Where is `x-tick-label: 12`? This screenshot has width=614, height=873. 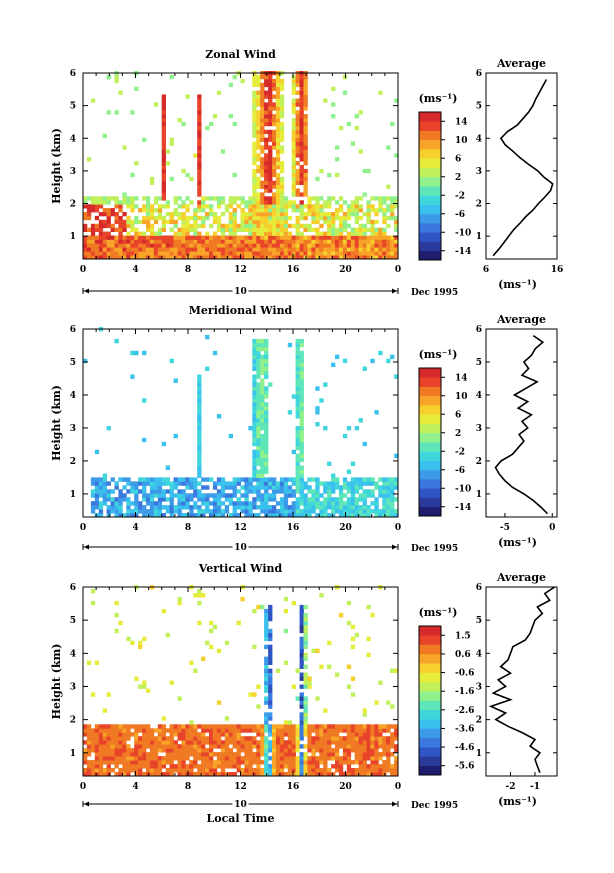 x-tick-label: 12 is located at coordinates (240, 270).